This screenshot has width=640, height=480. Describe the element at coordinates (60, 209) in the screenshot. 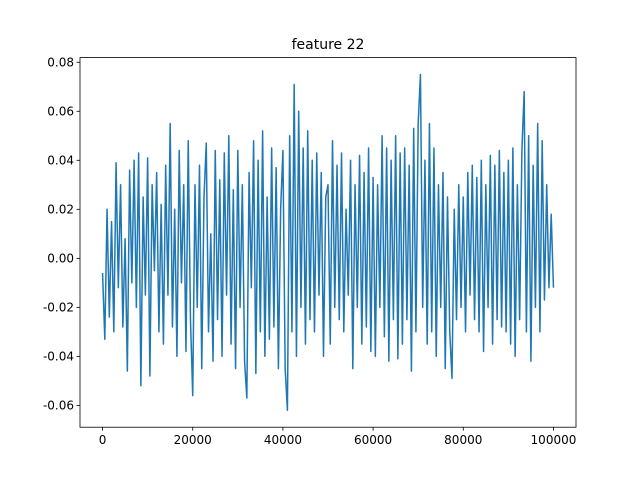

I see `y-tick-label: 0.02` at that location.